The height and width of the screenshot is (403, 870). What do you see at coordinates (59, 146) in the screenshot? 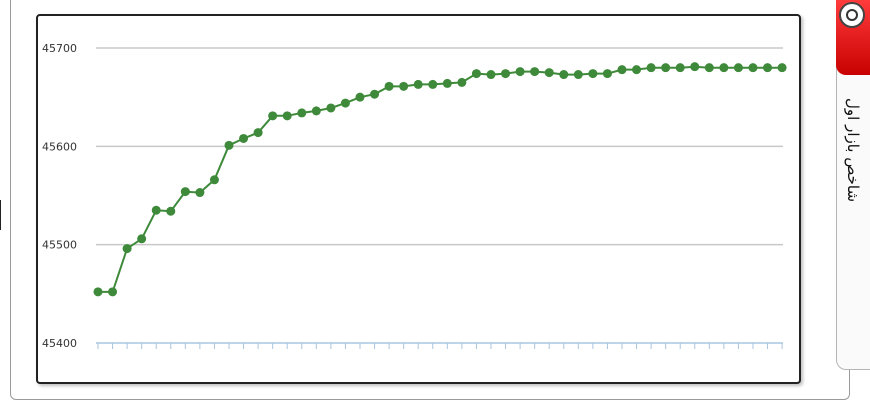
I see `y-tick-label: 45600` at bounding box center [59, 146].